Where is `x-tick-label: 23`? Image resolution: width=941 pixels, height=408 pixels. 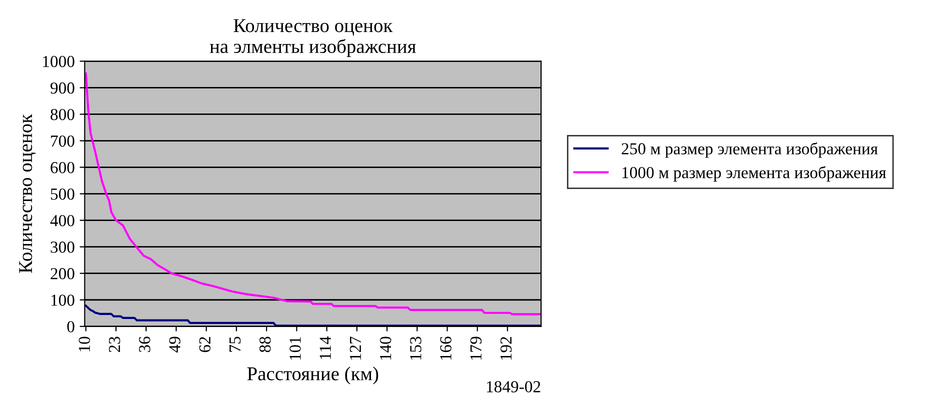
x-tick-label: 23 is located at coordinates (114, 344).